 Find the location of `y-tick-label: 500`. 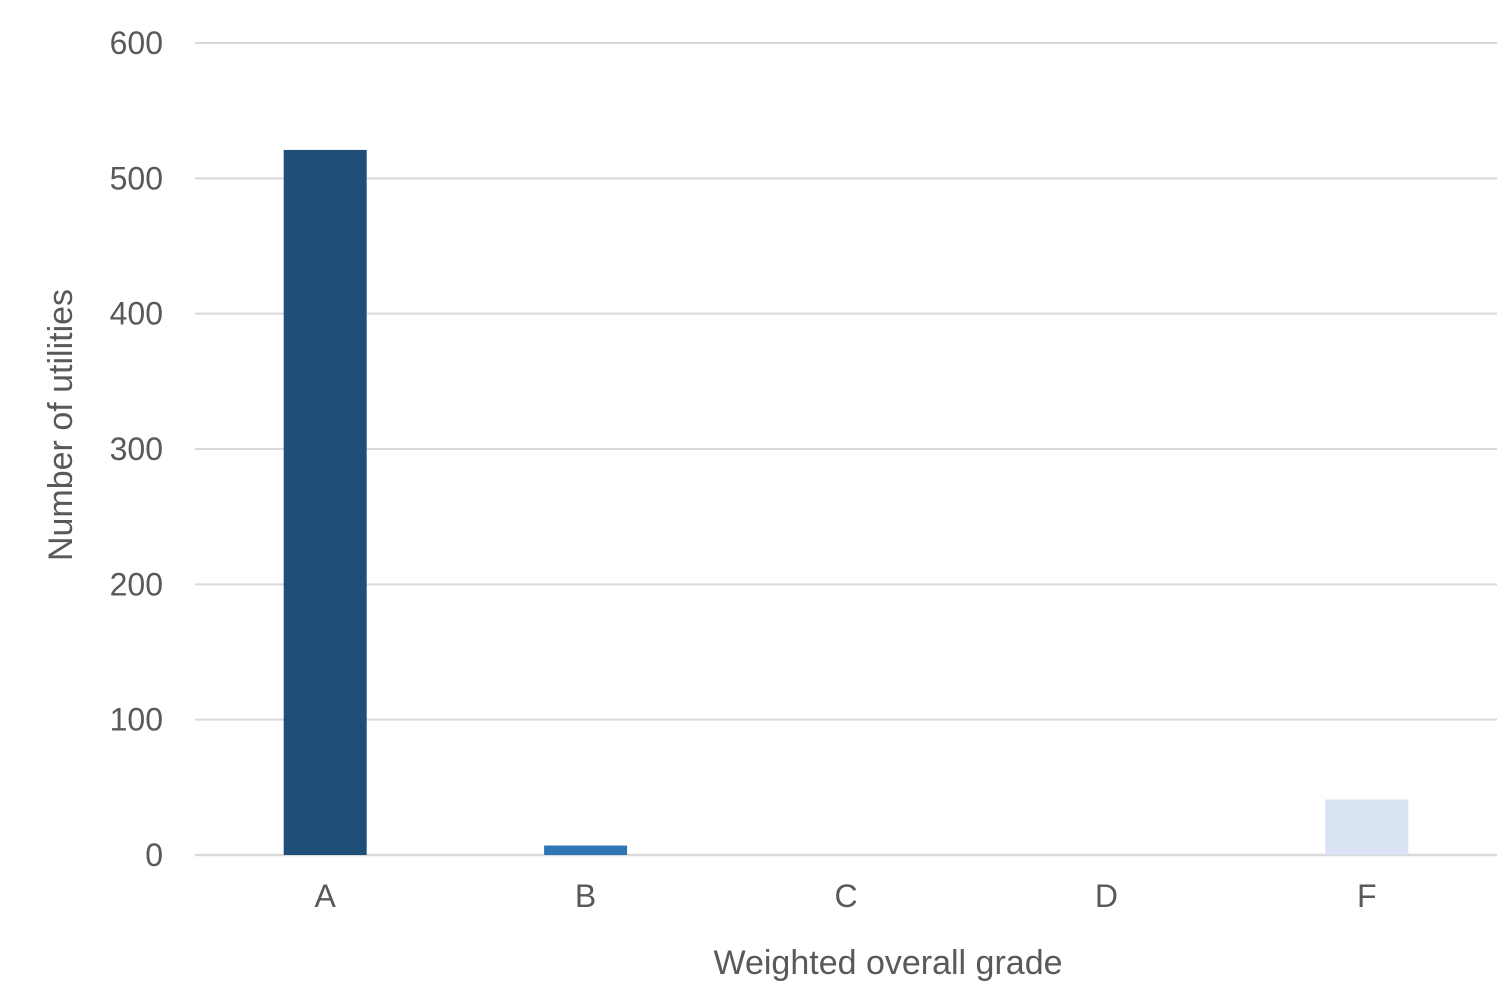

y-tick-label: 500 is located at coordinates (136, 178).